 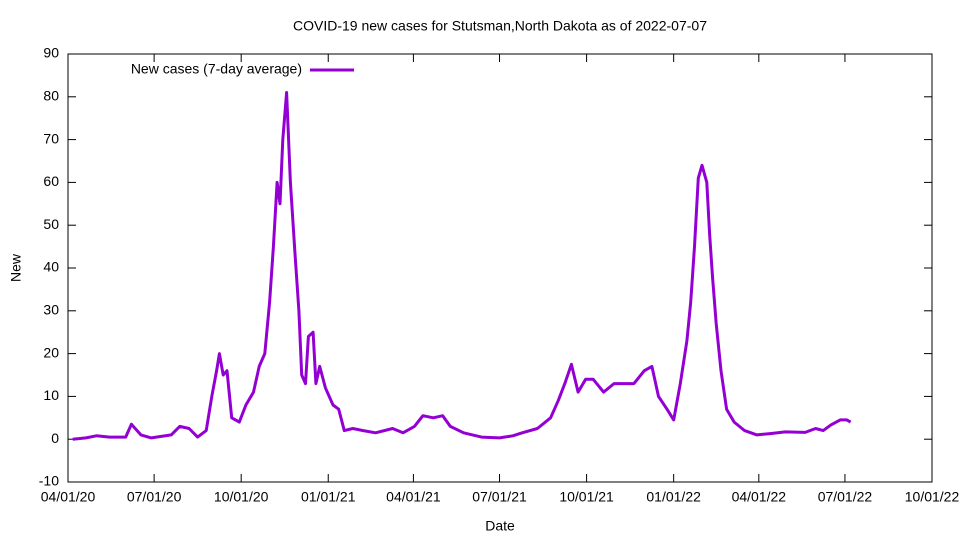 What do you see at coordinates (16, 267) in the screenshot?
I see `y-axis-label: New` at bounding box center [16, 267].